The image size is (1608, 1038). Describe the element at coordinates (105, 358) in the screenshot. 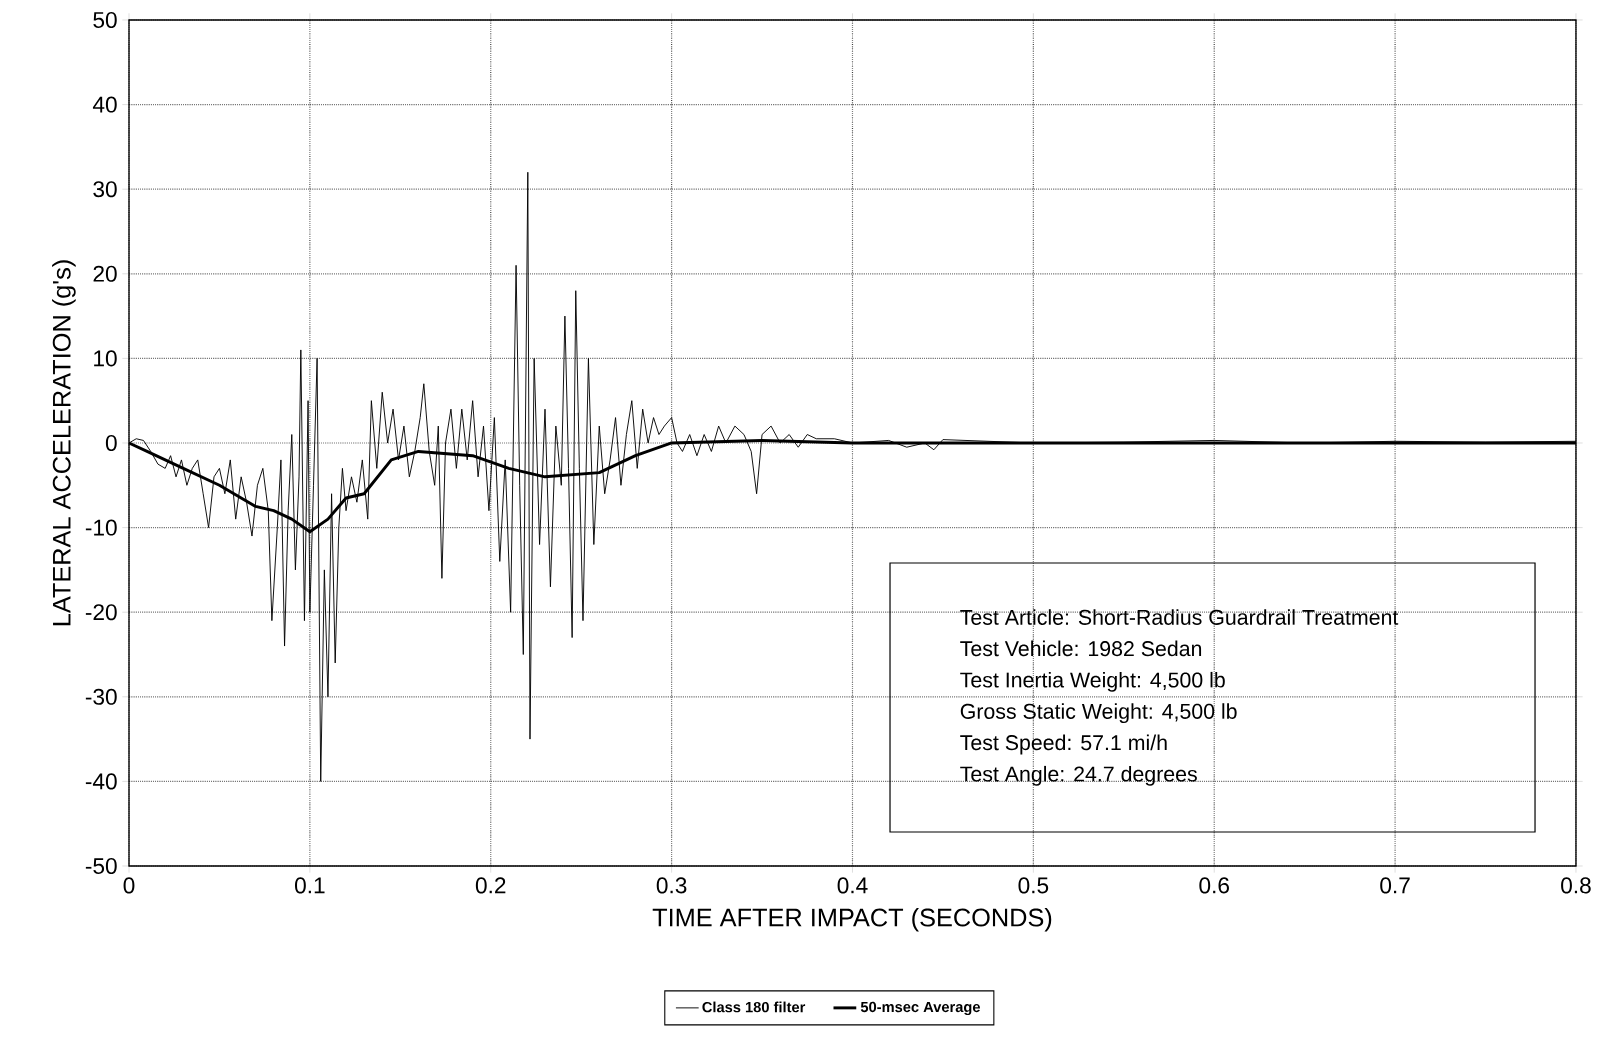

I see `y-tick-label: 10` at that location.